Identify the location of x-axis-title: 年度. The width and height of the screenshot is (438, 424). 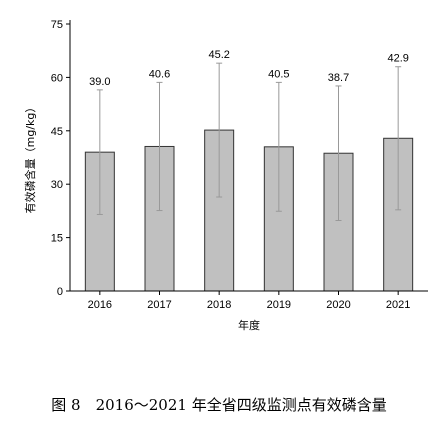
(249, 325).